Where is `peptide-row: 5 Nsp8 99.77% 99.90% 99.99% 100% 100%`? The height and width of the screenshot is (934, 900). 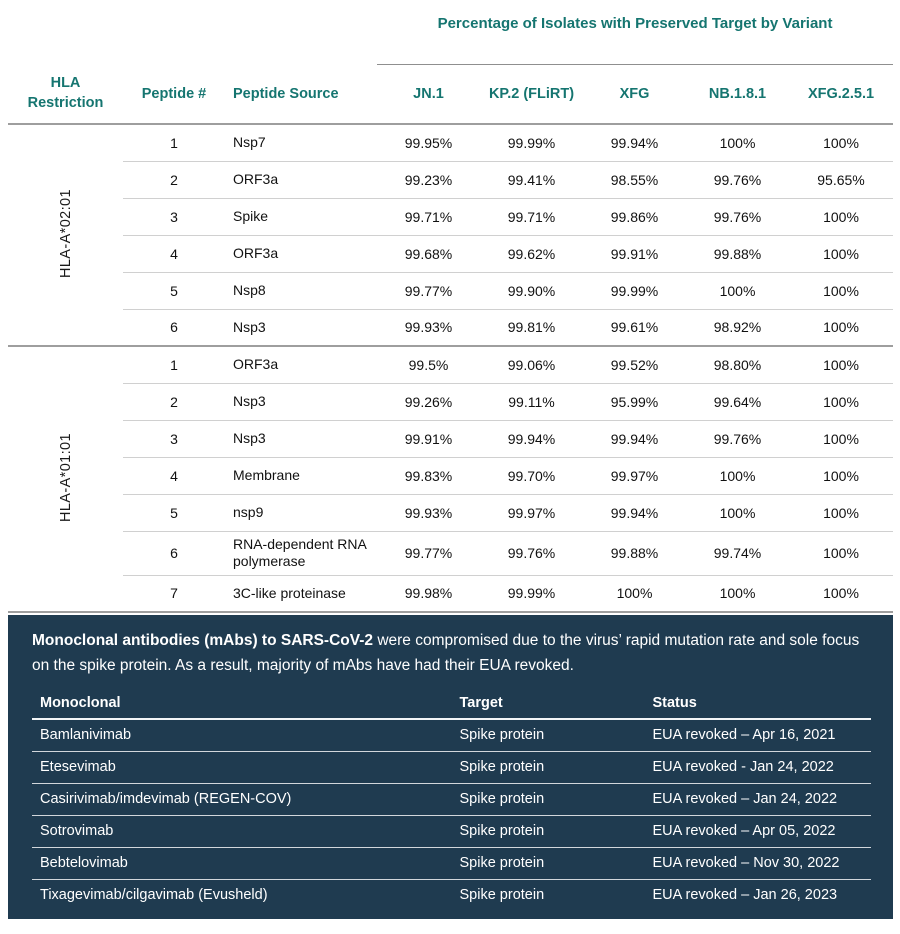
peptide-row: 5 Nsp8 99.77% 99.90% 99.99% 100% 100% is located at coordinates (451, 291).